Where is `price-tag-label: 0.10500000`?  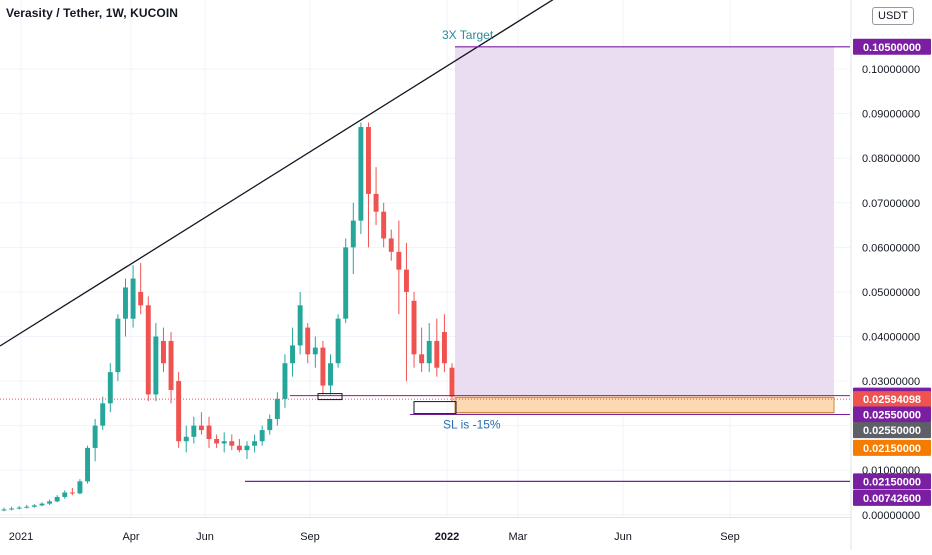 price-tag-label: 0.10500000 is located at coordinates (892, 48).